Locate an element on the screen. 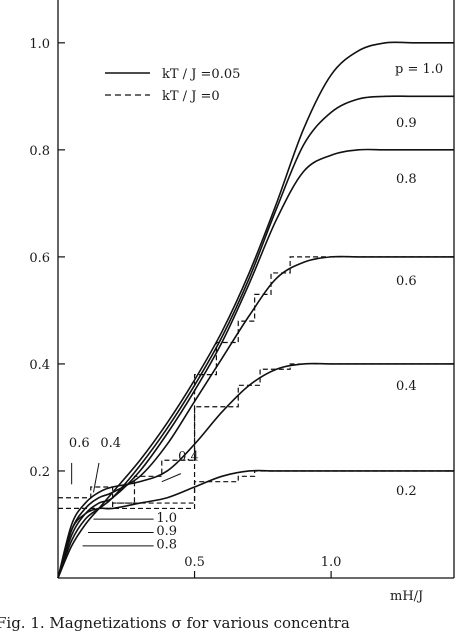 The height and width of the screenshot is (631, 474). x-tick-label-1: 1.0 is located at coordinates (331, 562).